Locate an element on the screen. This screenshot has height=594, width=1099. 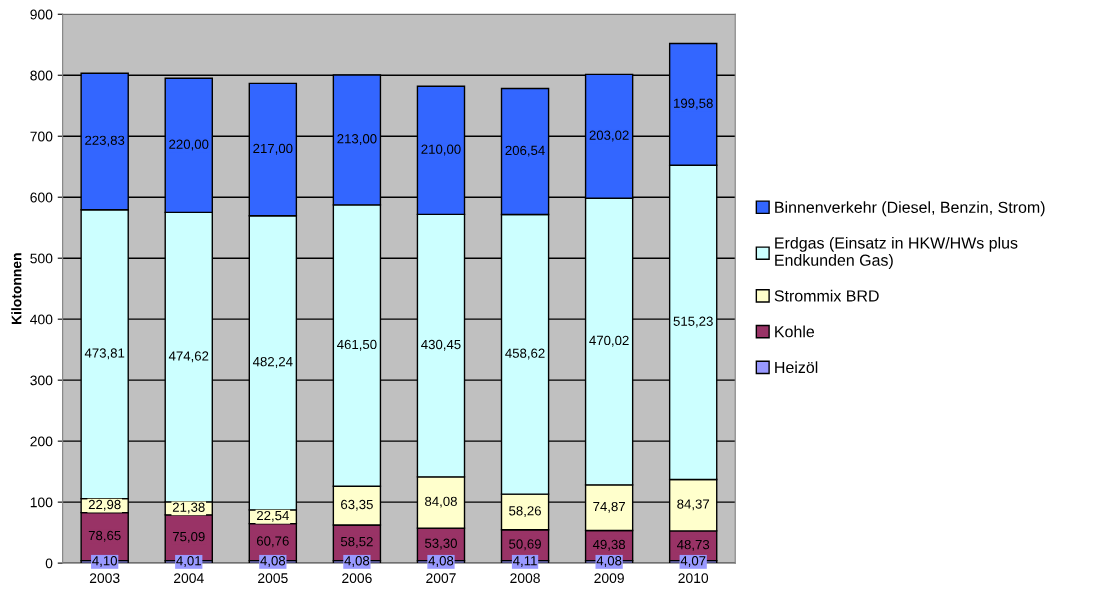
x-tick-label: 2004 is located at coordinates (189, 578).